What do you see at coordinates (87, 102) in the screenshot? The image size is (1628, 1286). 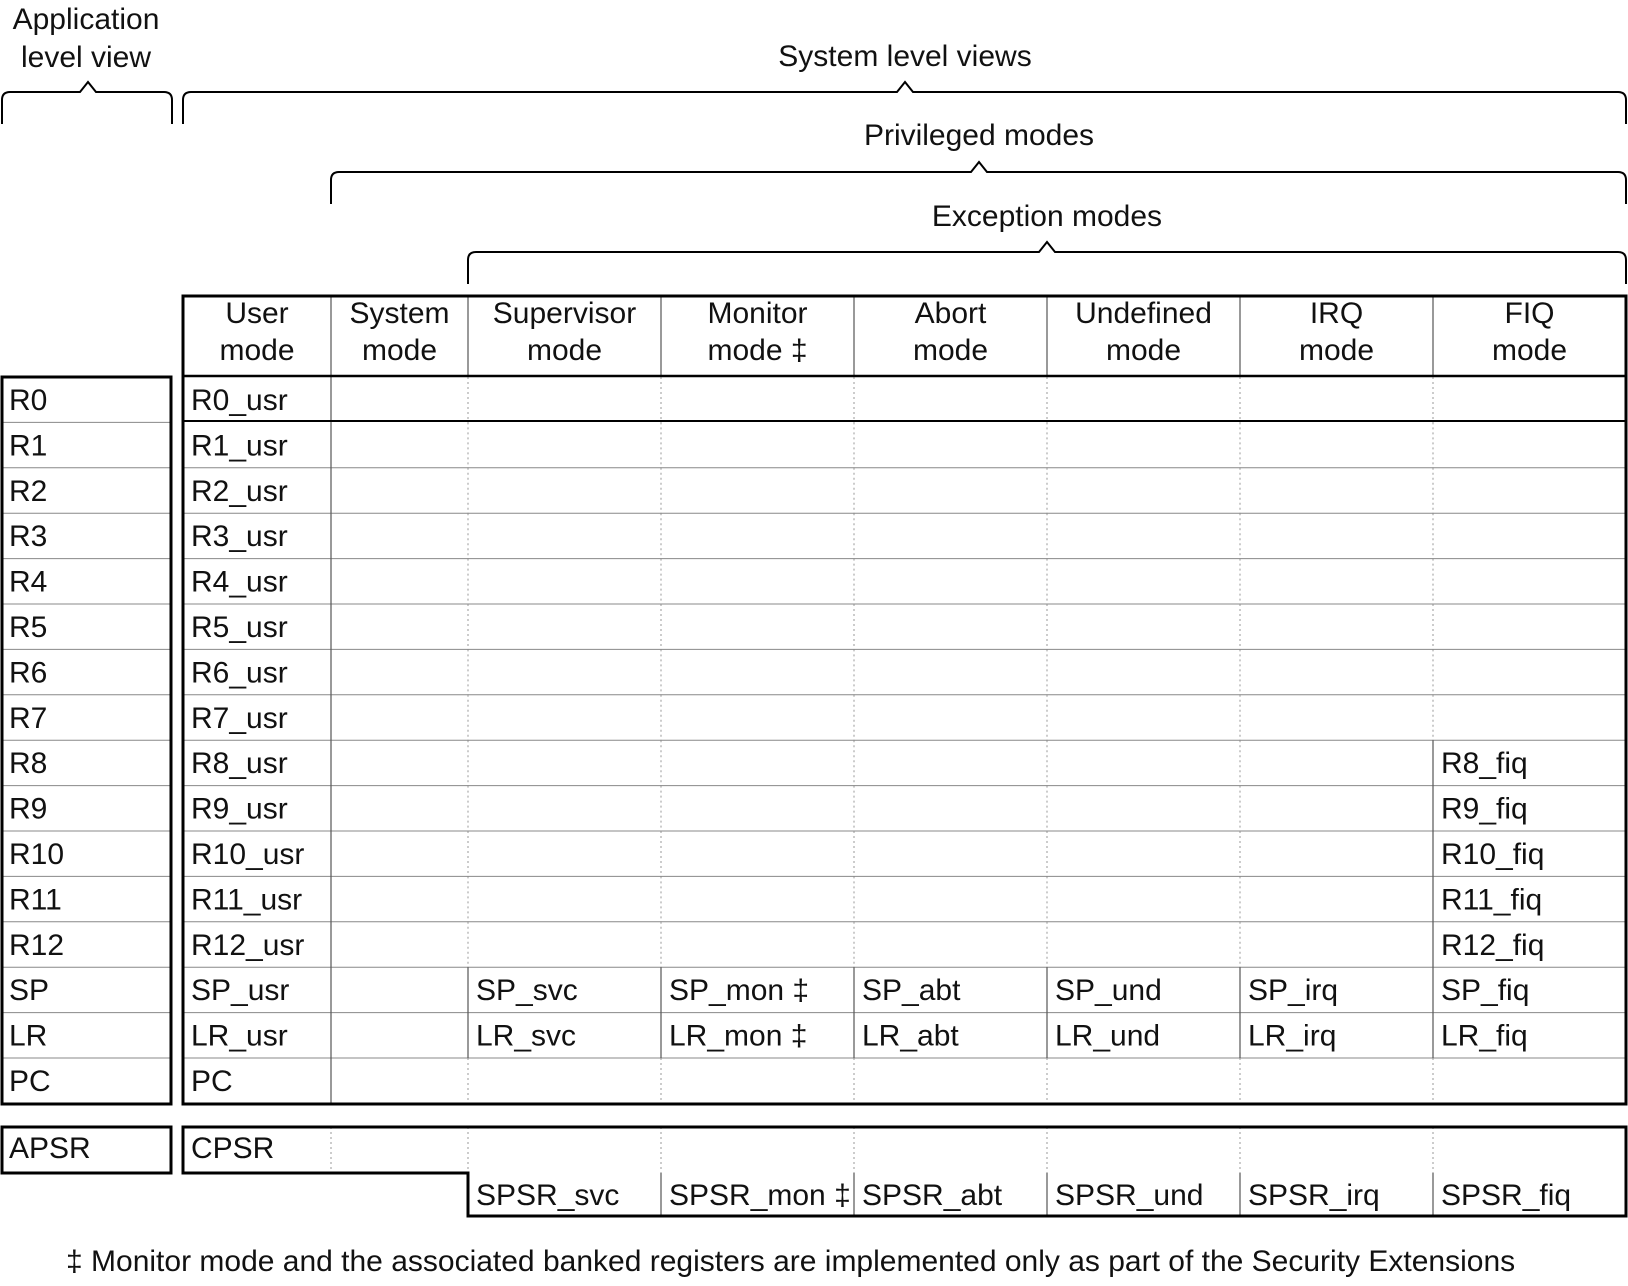 I see `application-view-brace` at bounding box center [87, 102].